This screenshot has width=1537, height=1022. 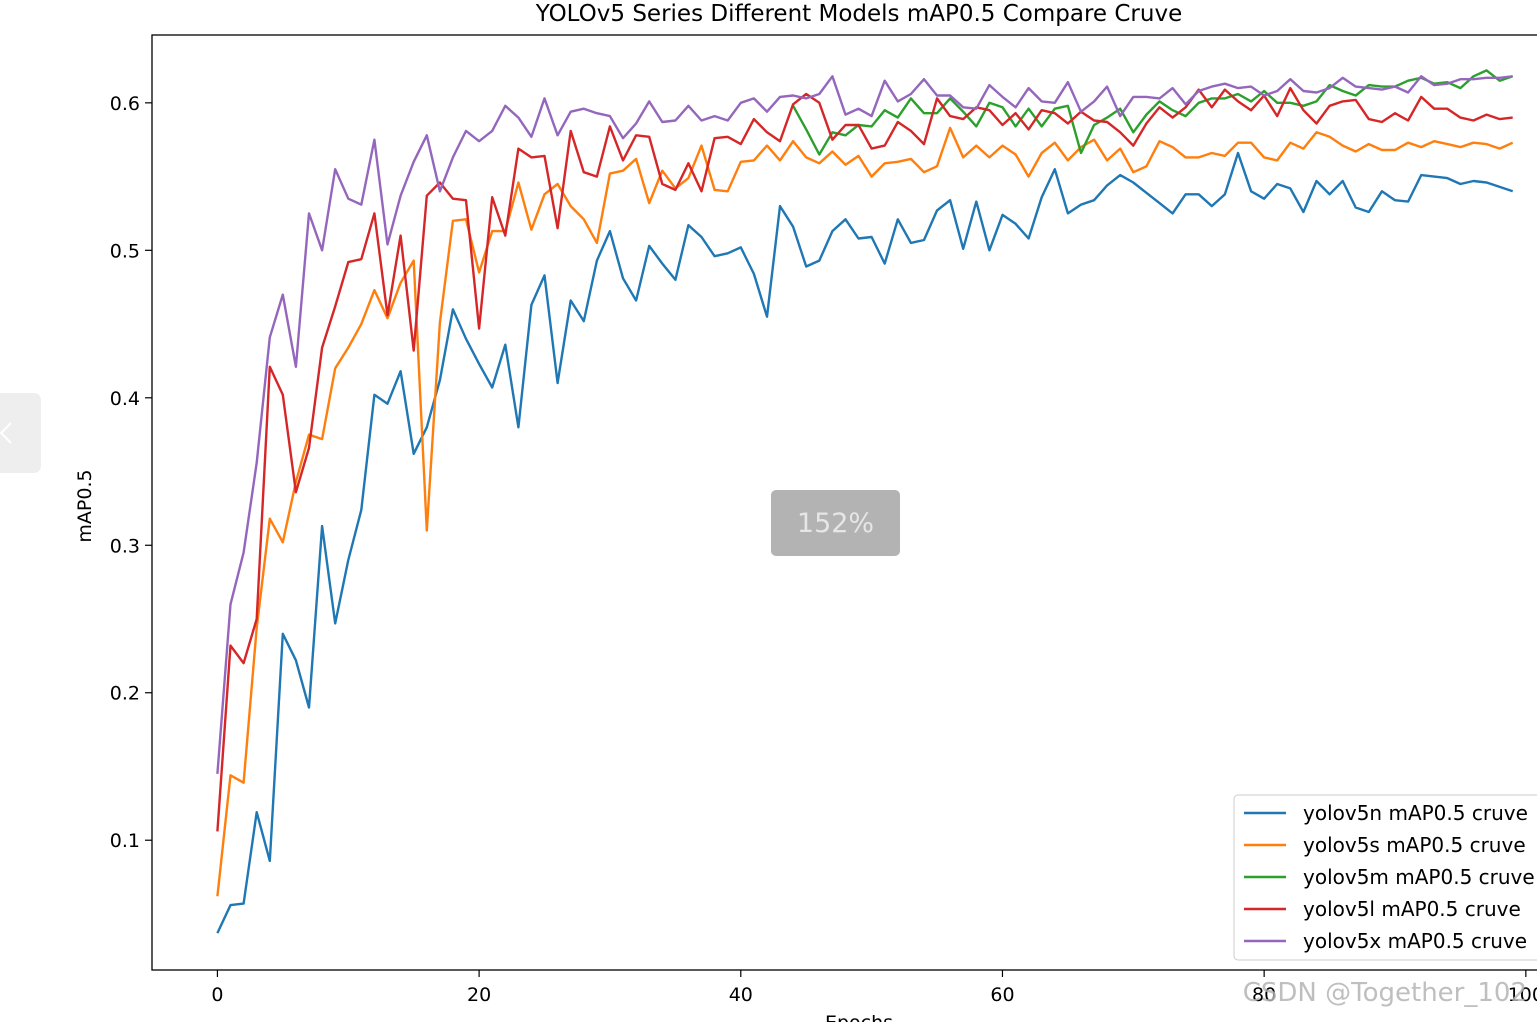 What do you see at coordinates (1384, 993) in the screenshot?
I see `watermark: CSDN @Together_102` at bounding box center [1384, 993].